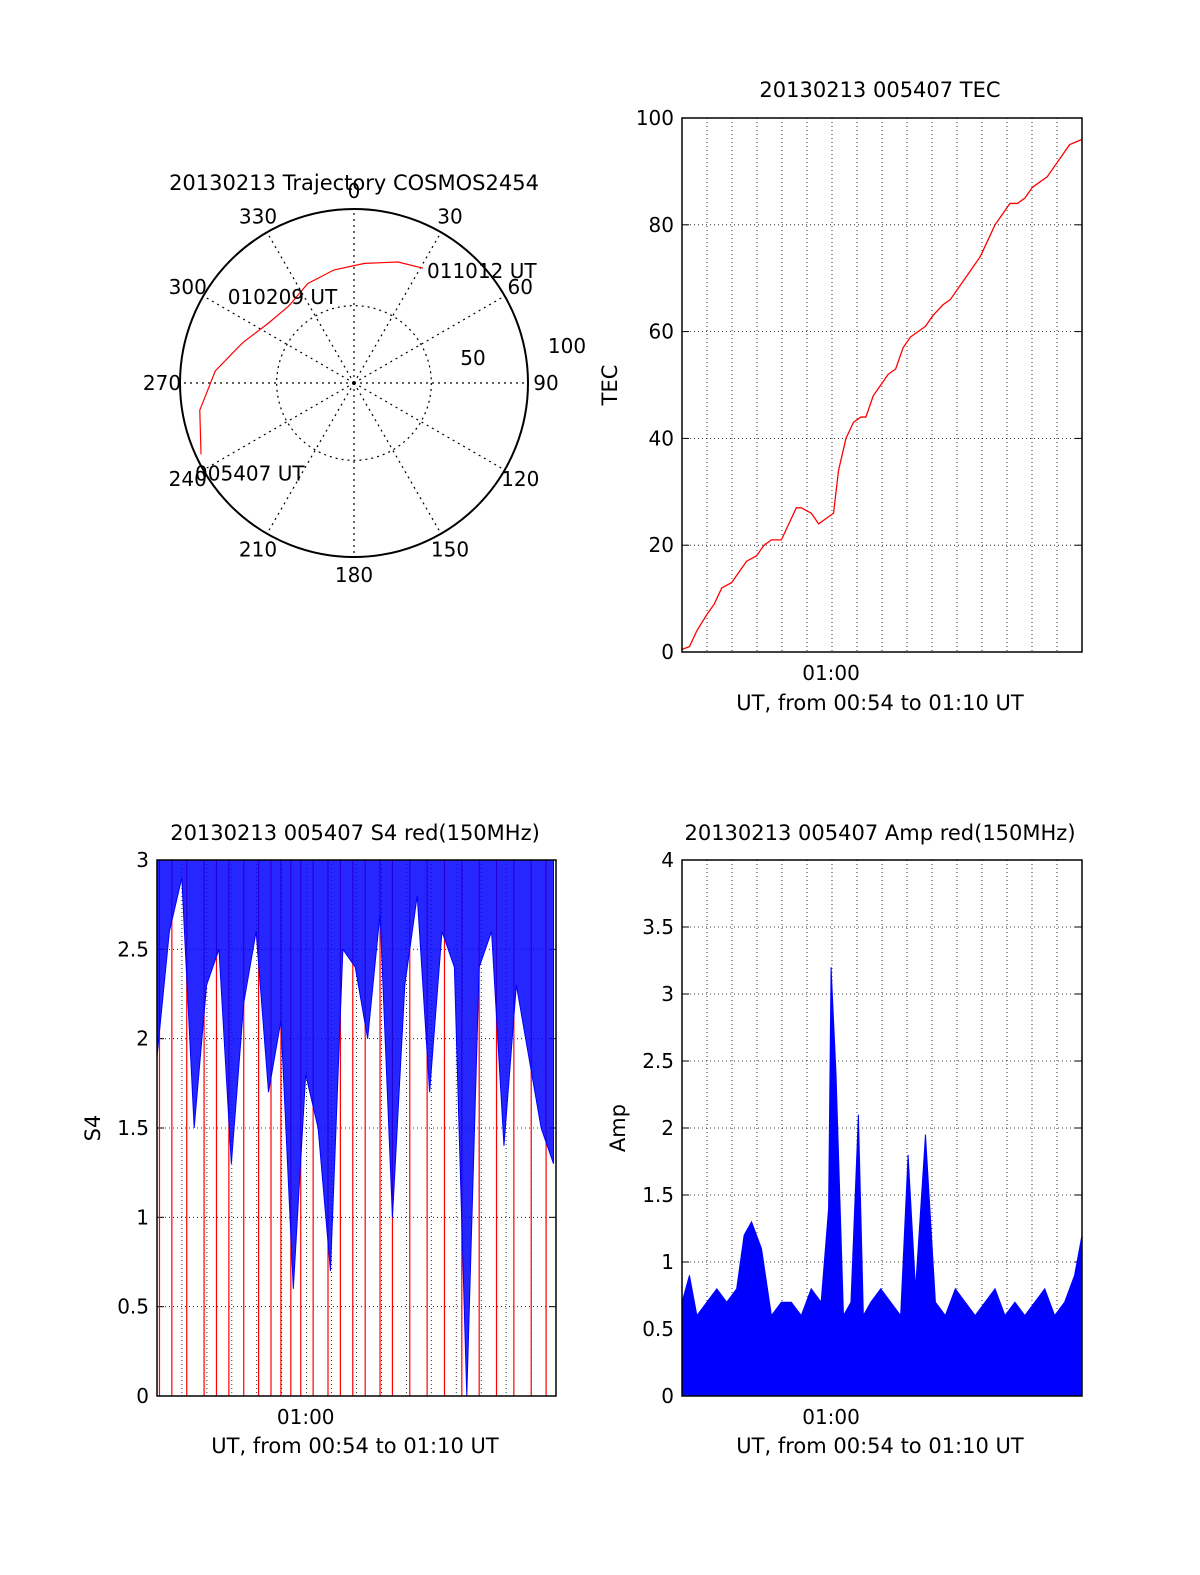 The width and height of the screenshot is (1200, 1575). Describe the element at coordinates (258, 549) in the screenshot. I see `polar-azimuth-label: 210` at that location.